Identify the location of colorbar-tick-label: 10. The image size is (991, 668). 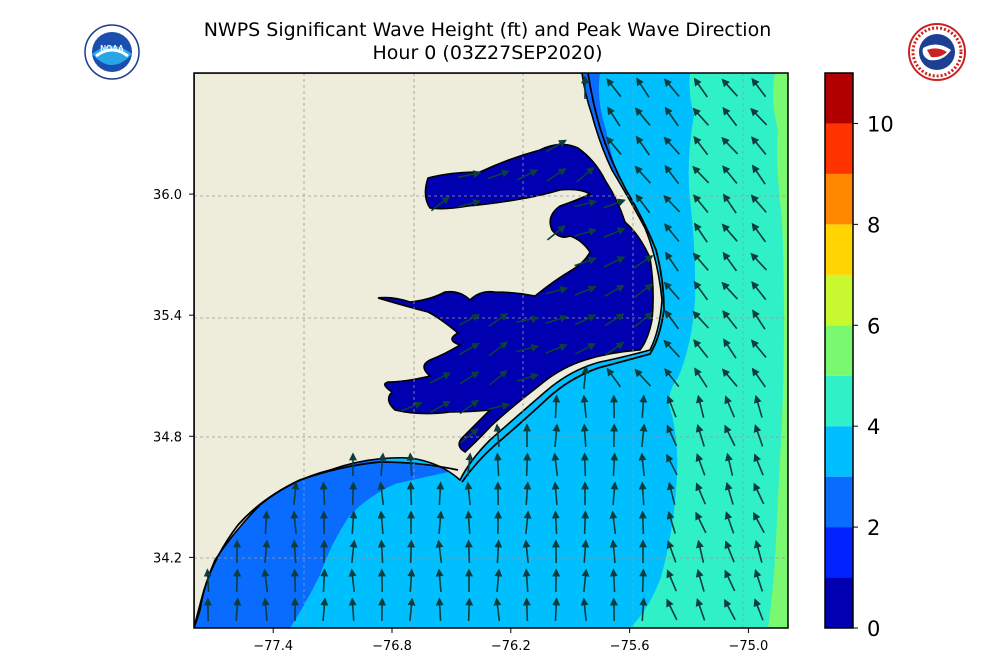
(880, 124).